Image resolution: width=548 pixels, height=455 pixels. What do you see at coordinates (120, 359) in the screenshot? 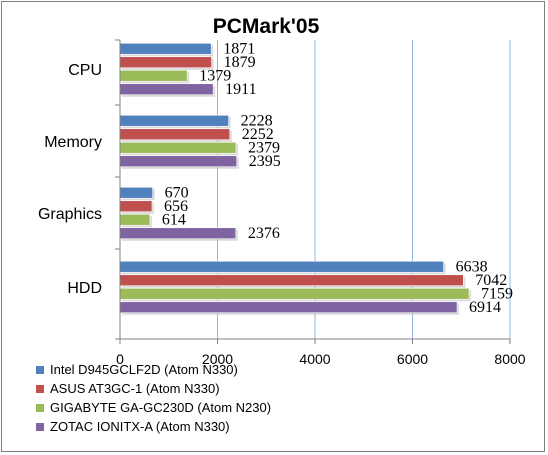
I see `x-tick-label-0: 0` at bounding box center [120, 359].